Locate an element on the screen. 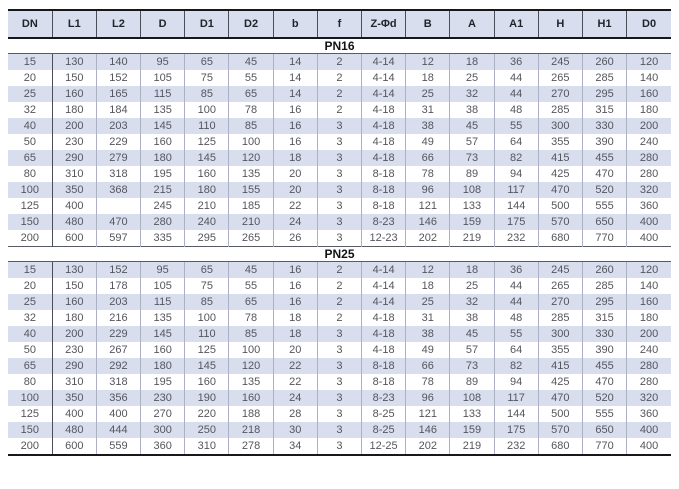 This screenshot has width=679, height=489. cell-l2: 267 is located at coordinates (118, 350).